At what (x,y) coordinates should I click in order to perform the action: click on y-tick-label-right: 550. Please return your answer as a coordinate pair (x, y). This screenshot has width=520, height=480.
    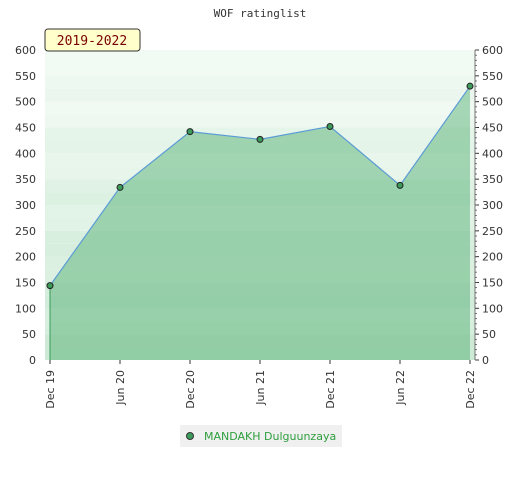
    Looking at the image, I should click on (492, 76).